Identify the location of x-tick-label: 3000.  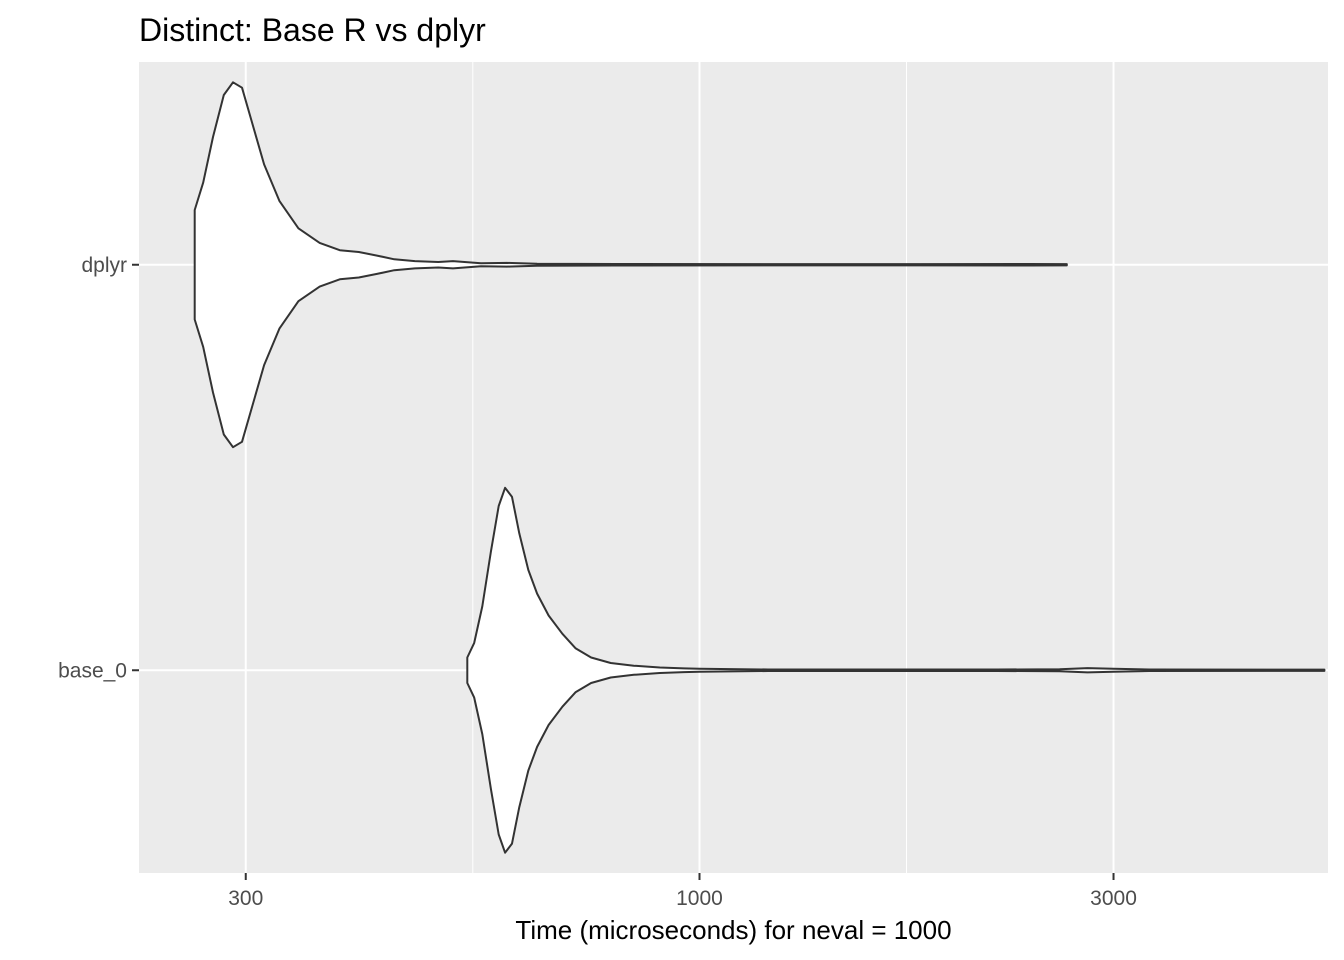
(1113, 898).